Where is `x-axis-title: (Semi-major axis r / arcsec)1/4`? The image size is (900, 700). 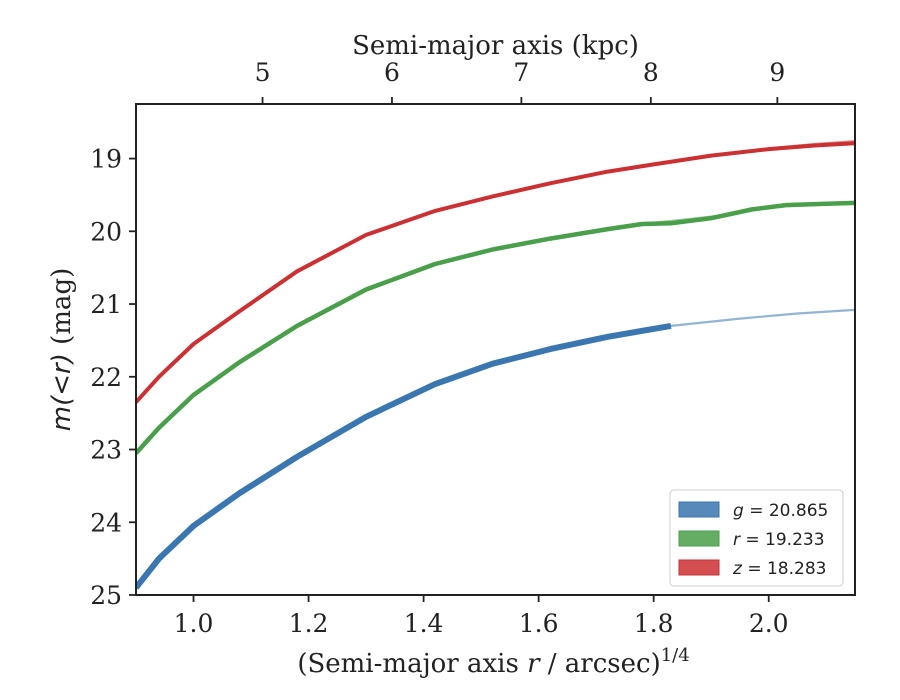 x-axis-title: (Semi-major axis r / arcsec)1/4 is located at coordinates (493, 662).